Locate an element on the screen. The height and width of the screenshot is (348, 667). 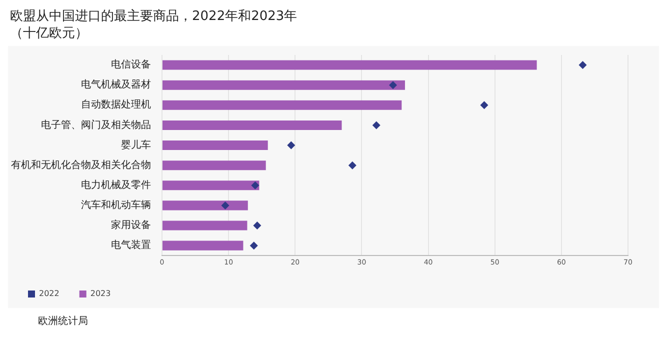
legend-label: 2022 is located at coordinates (49, 293).